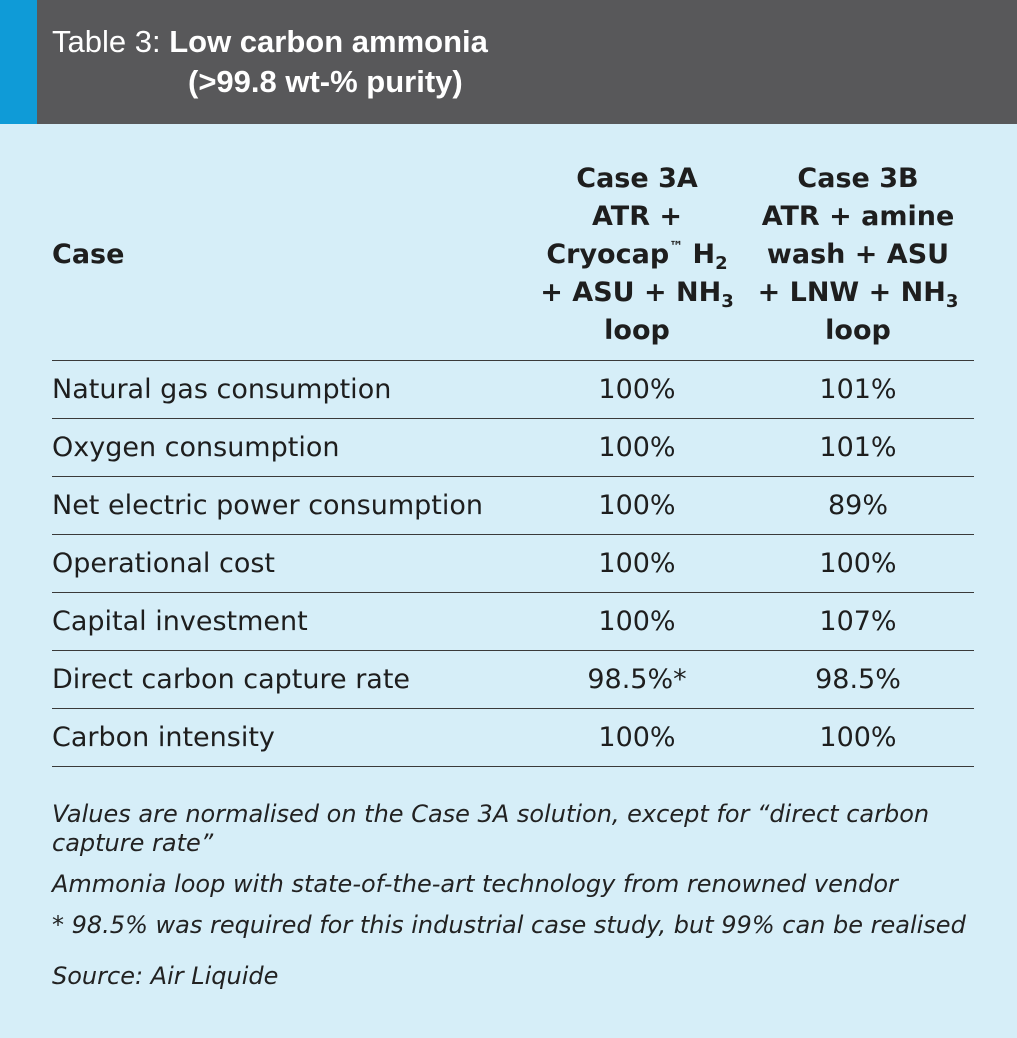 This screenshot has height=1038, width=1017. Describe the element at coordinates (858, 621) in the screenshot. I see `cell-case-3b: 107%` at that location.